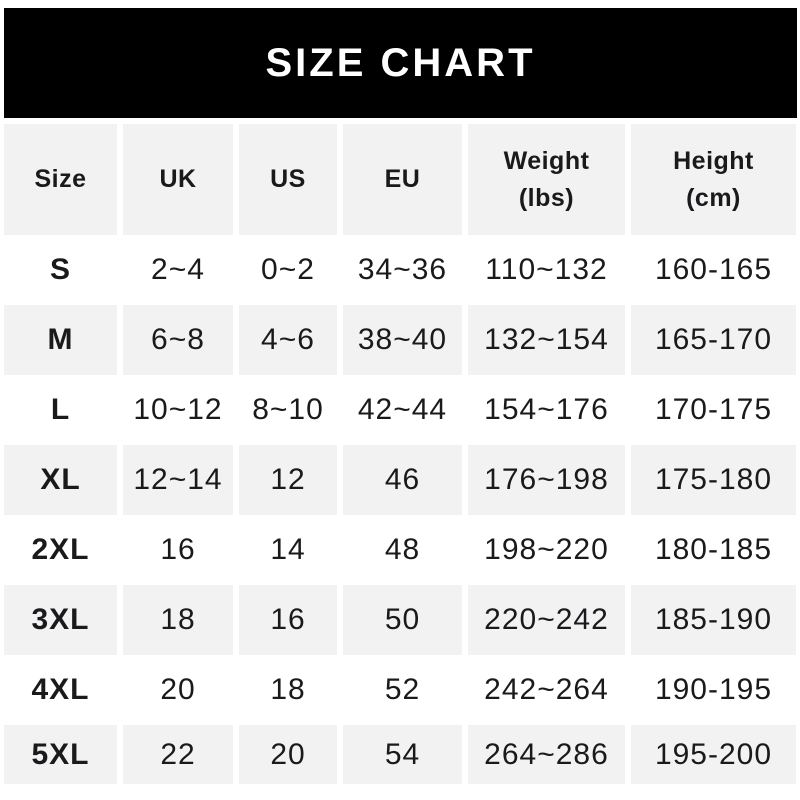 The height and width of the screenshot is (800, 800). I want to click on row-label-l: L, so click(60, 410).